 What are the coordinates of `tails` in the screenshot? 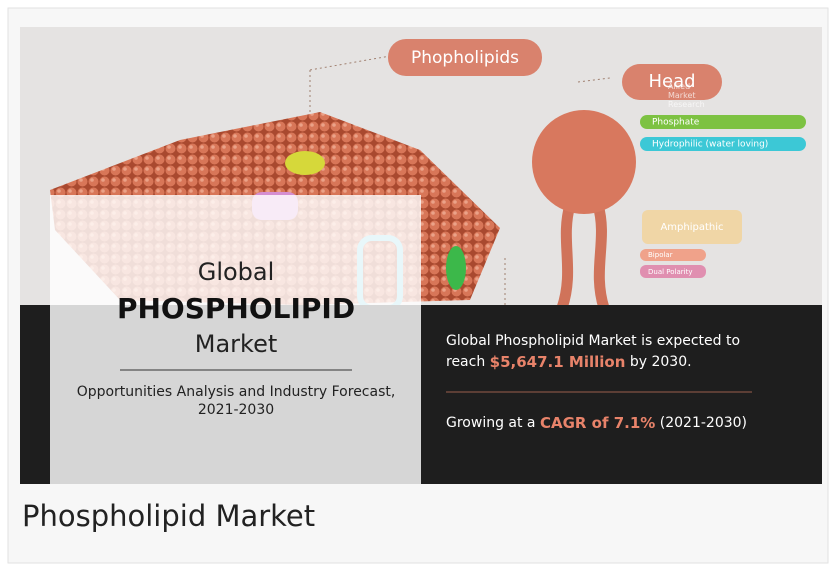 It's located at (583, 256).